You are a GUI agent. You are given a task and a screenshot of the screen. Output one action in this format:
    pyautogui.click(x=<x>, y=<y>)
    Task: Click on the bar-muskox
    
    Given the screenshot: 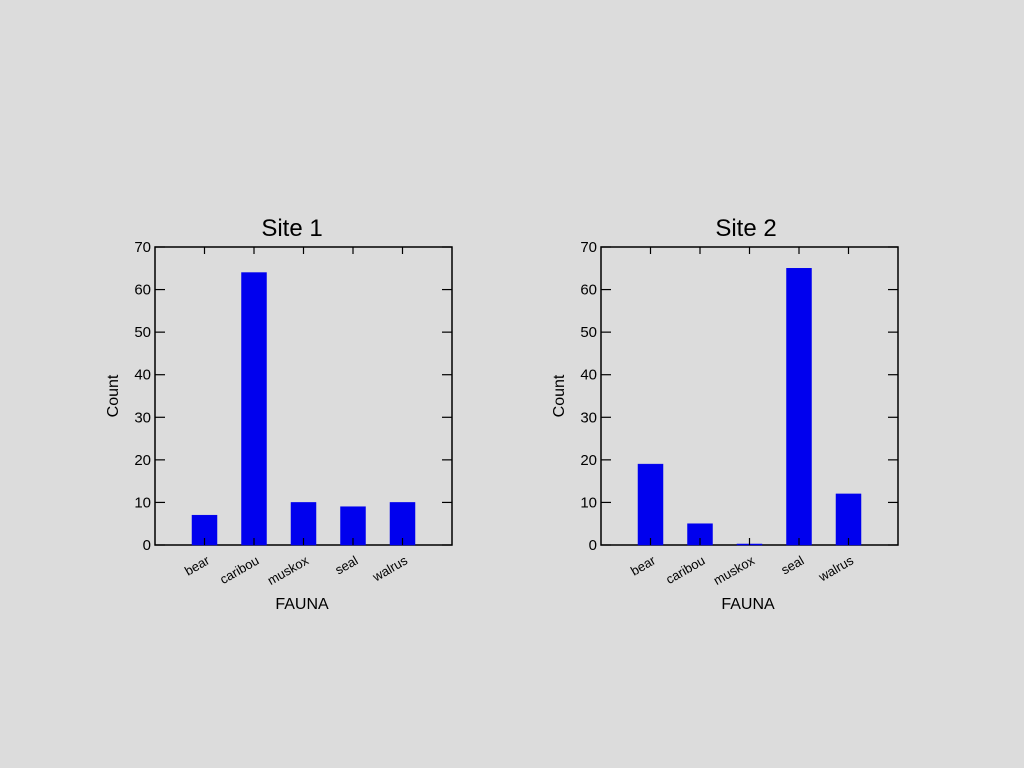 What is the action you would take?
    pyautogui.click(x=303, y=524)
    